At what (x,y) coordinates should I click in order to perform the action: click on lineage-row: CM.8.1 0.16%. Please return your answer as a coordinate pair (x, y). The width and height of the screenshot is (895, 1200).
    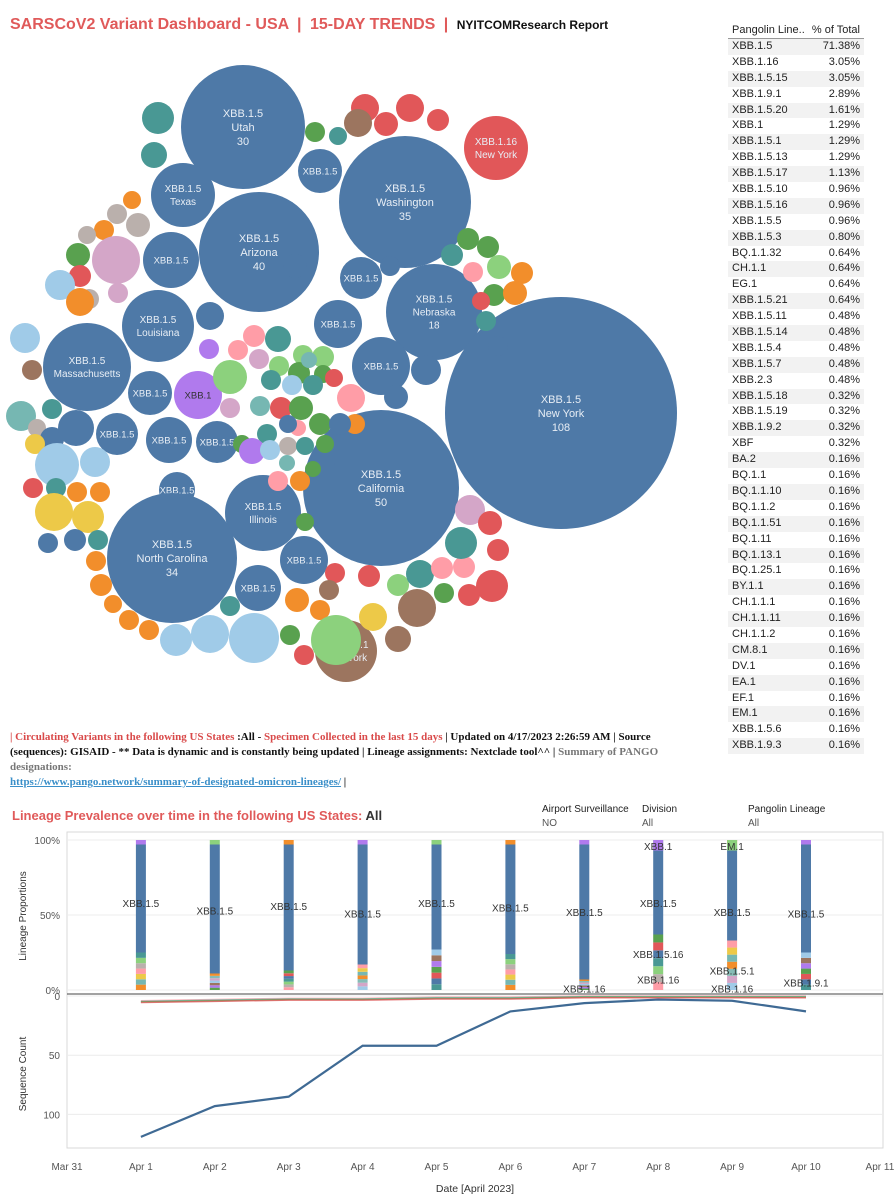
    Looking at the image, I should click on (796, 650).